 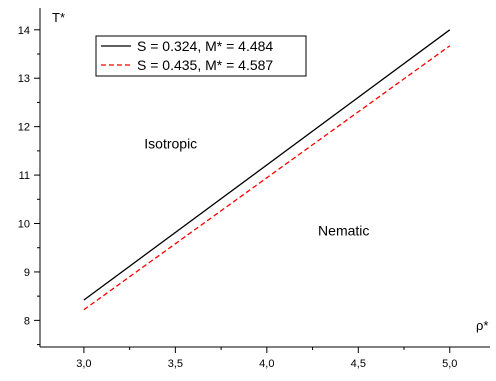 I want to click on region-label-isotropic: Isotropic, so click(x=170, y=143).